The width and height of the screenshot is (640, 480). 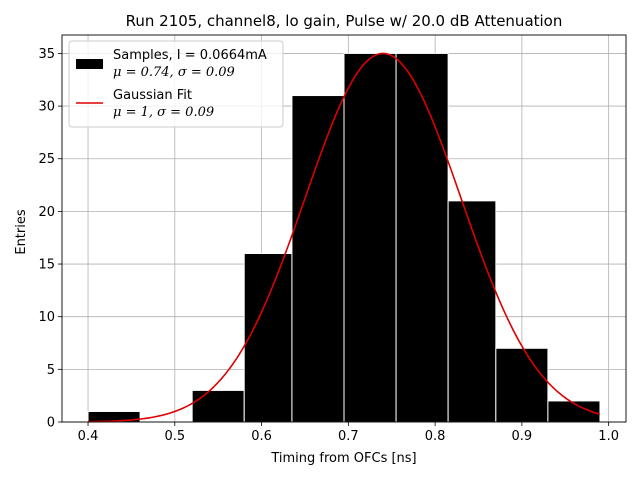 I want to click on y-tick-label: 35, so click(x=46, y=54).